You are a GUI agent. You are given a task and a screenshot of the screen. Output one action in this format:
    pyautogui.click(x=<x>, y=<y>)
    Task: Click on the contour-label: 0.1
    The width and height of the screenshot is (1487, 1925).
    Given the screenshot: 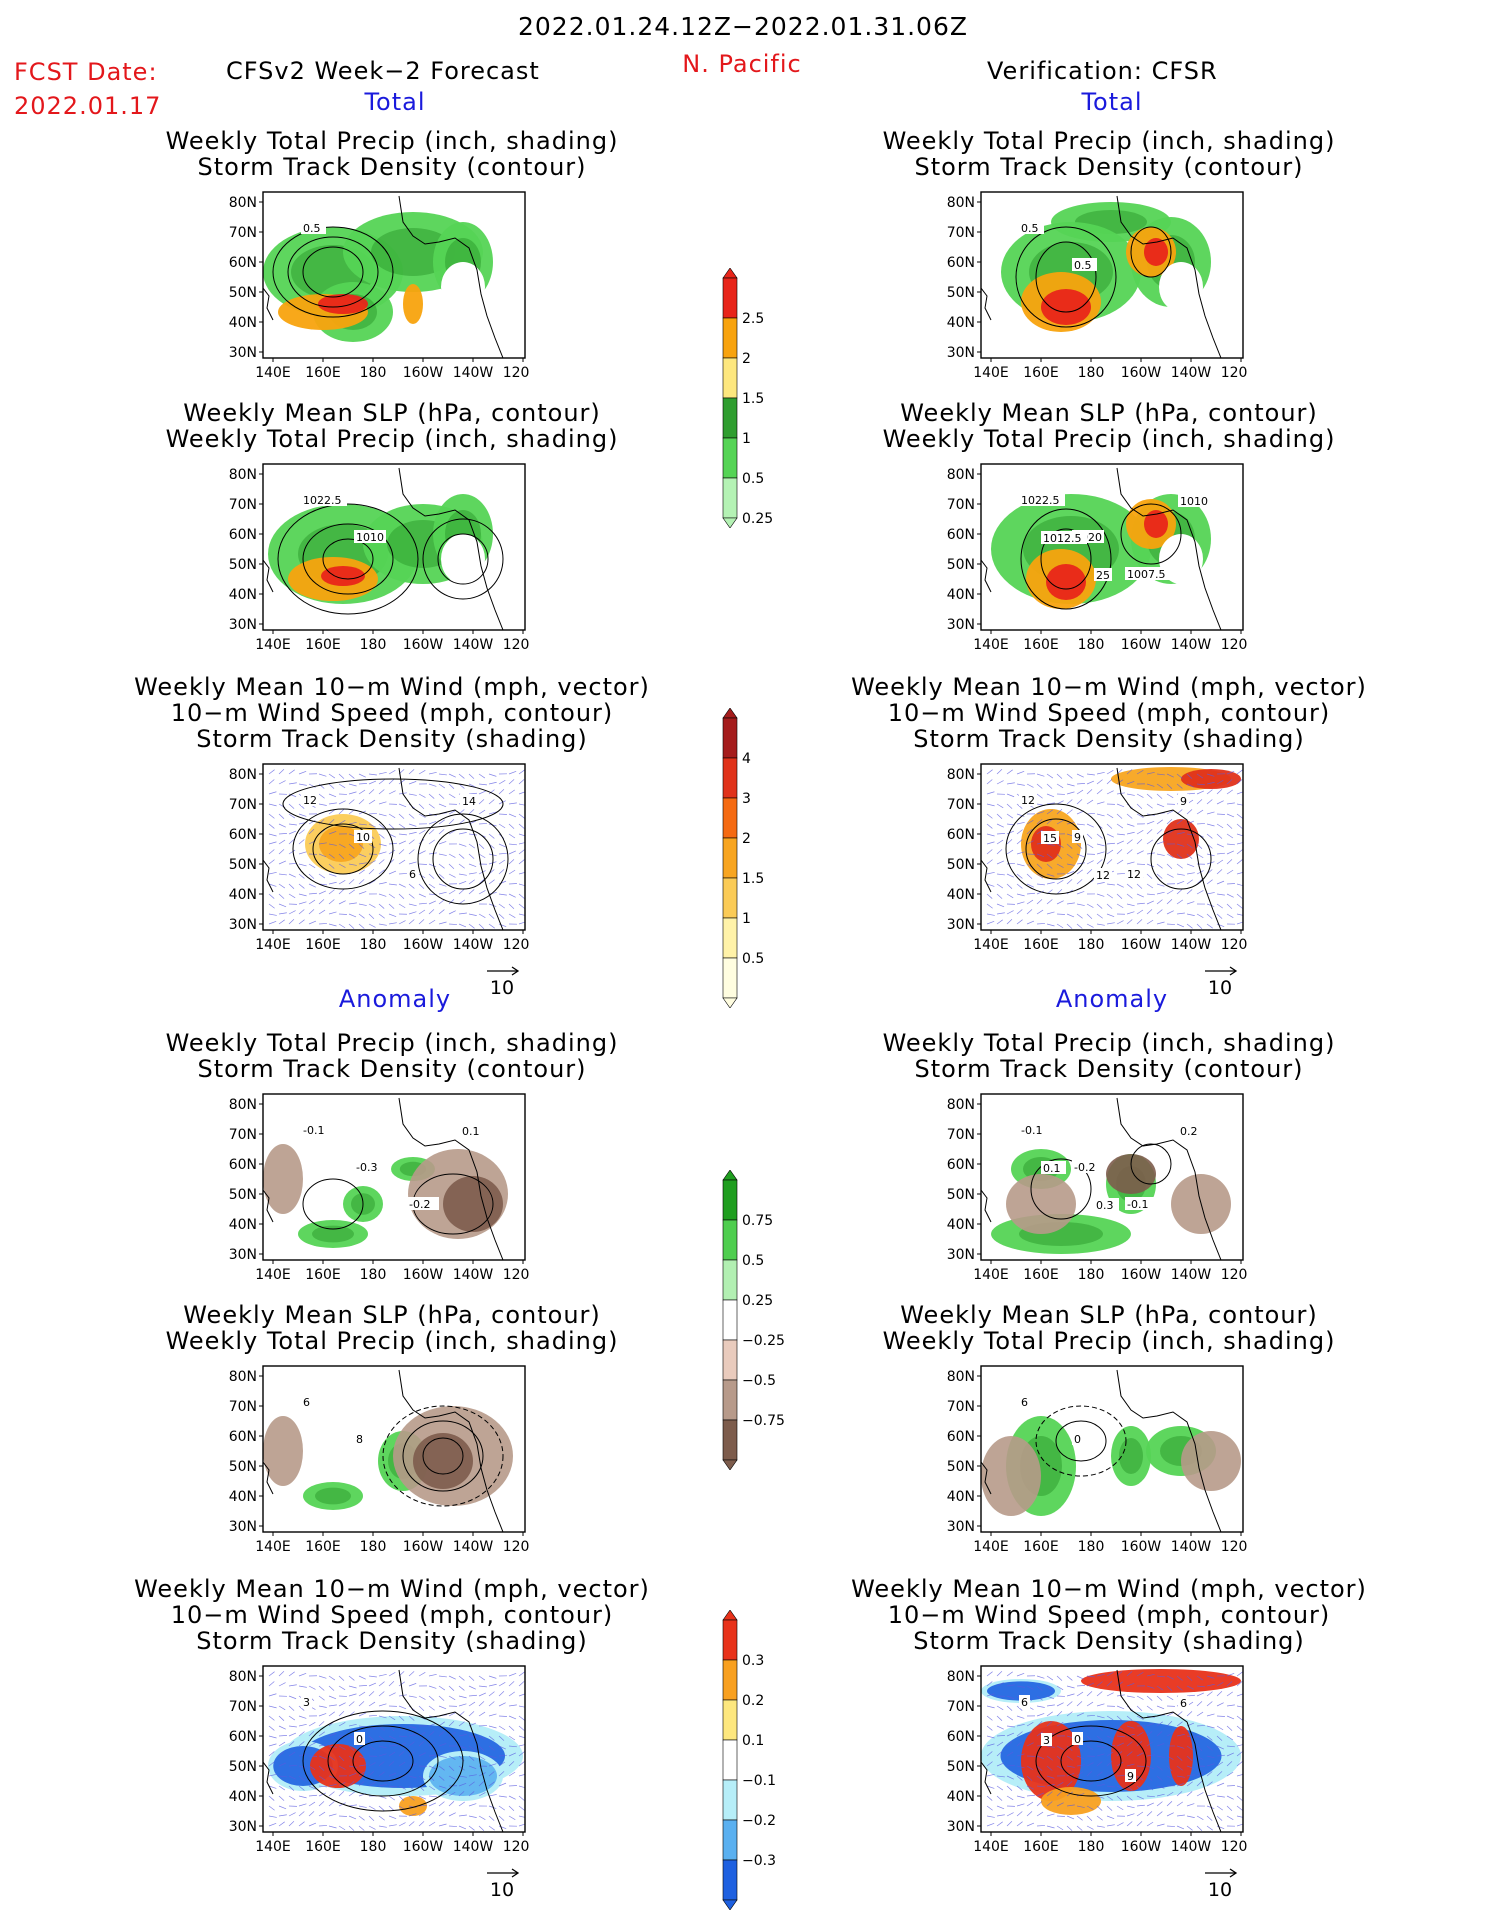 What is the action you would take?
    pyautogui.click(x=471, y=1131)
    